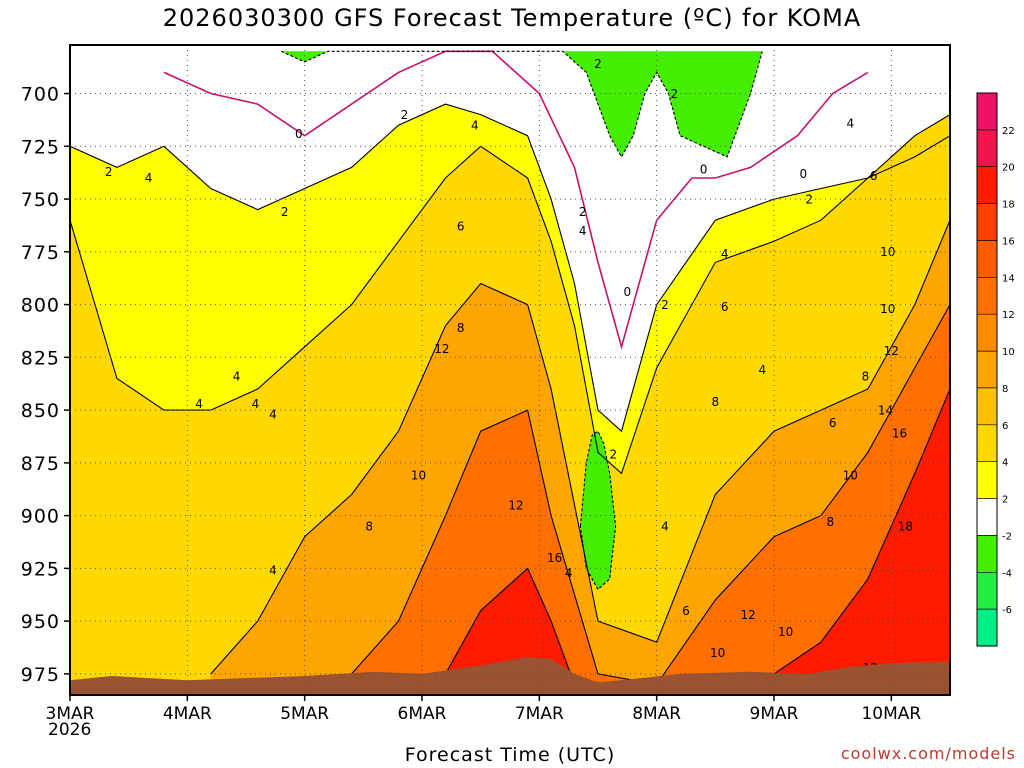 The image size is (1024, 768). I want to click on contour-line, so click(598, 510).